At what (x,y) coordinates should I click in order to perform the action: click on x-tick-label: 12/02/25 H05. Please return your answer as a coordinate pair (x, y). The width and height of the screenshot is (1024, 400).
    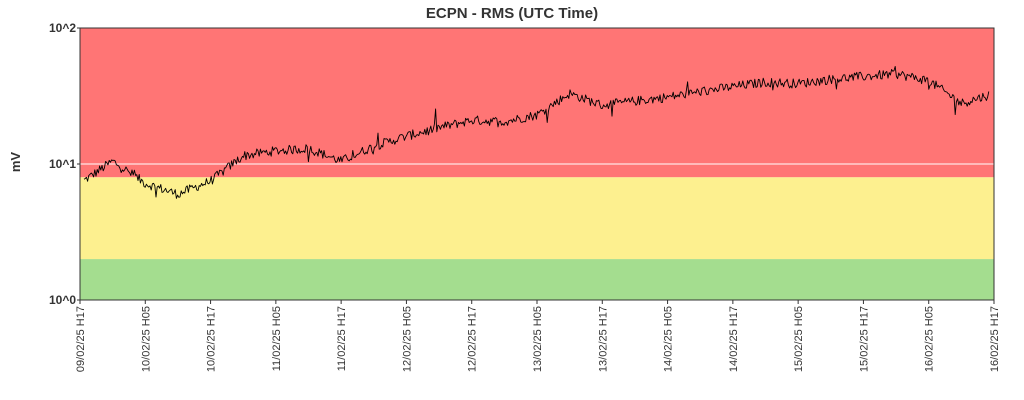
    Looking at the image, I should click on (407, 339).